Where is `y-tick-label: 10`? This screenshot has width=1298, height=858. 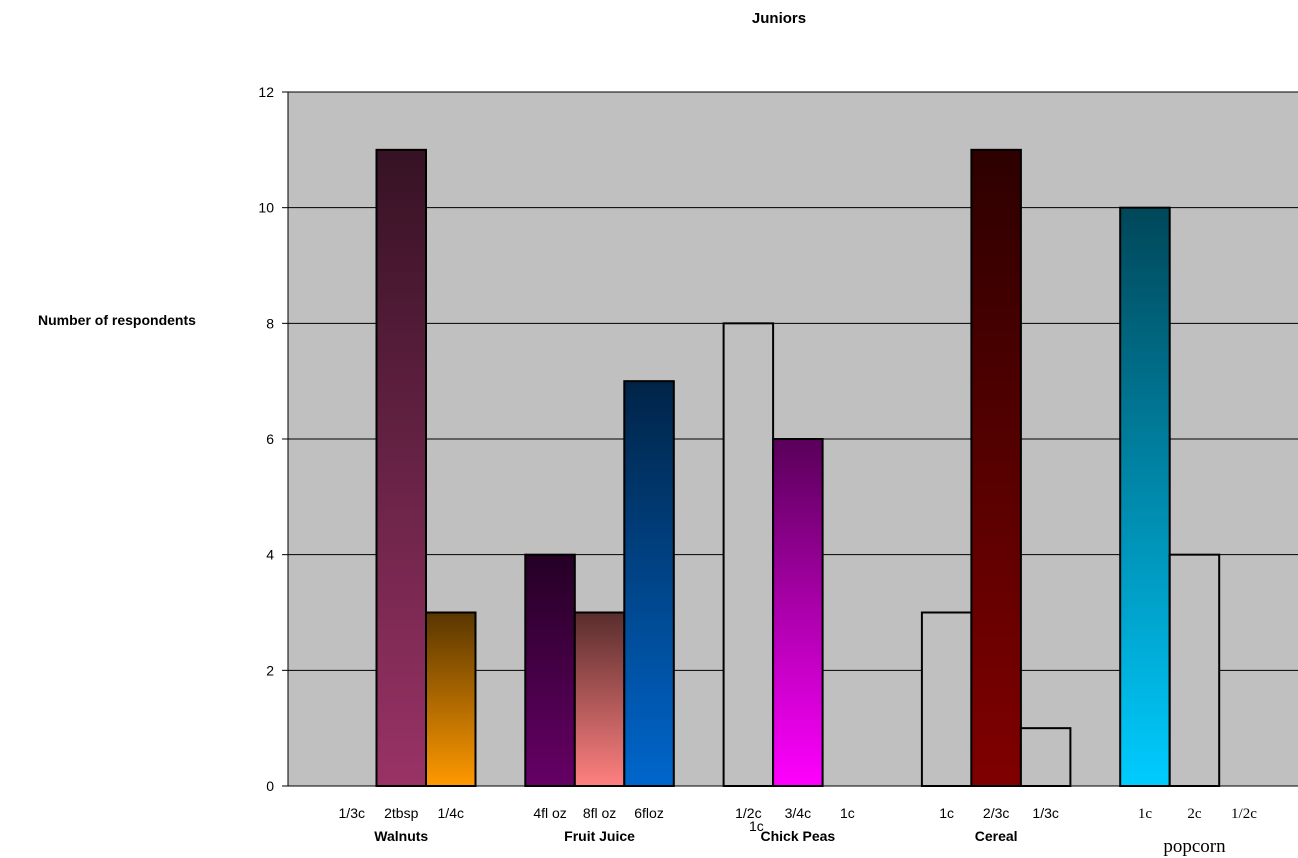
y-tick-label: 10 is located at coordinates (266, 208).